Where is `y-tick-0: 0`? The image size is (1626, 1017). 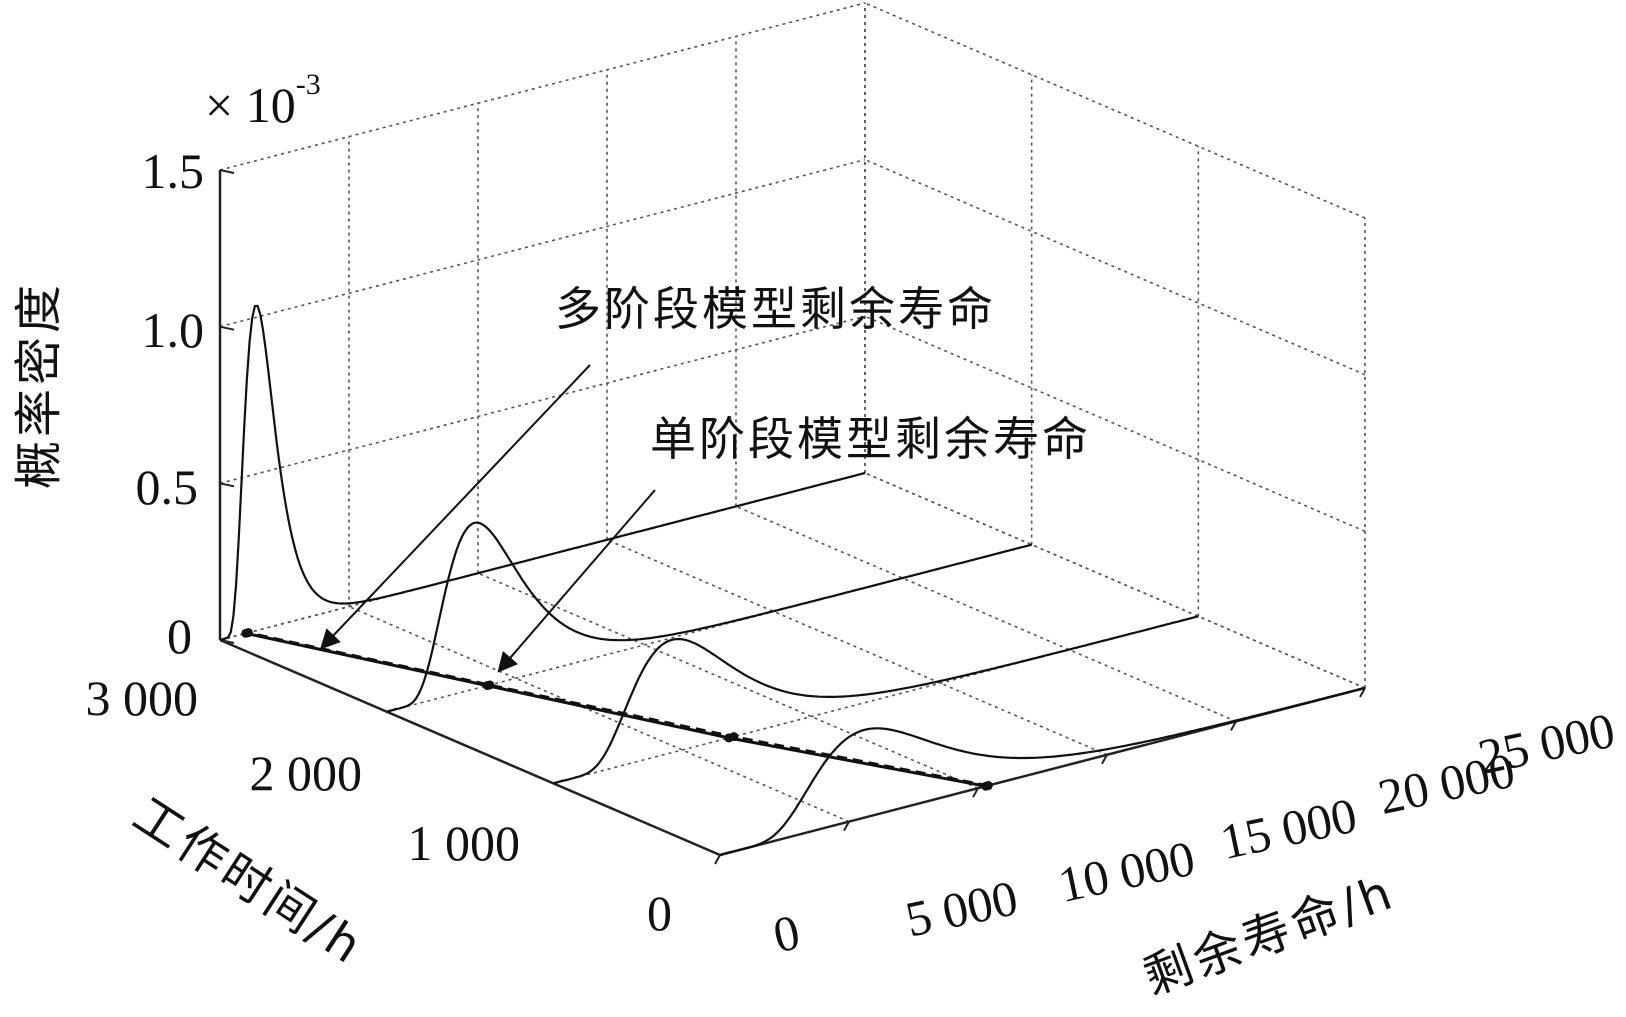 y-tick-0: 0 is located at coordinates (786, 933).